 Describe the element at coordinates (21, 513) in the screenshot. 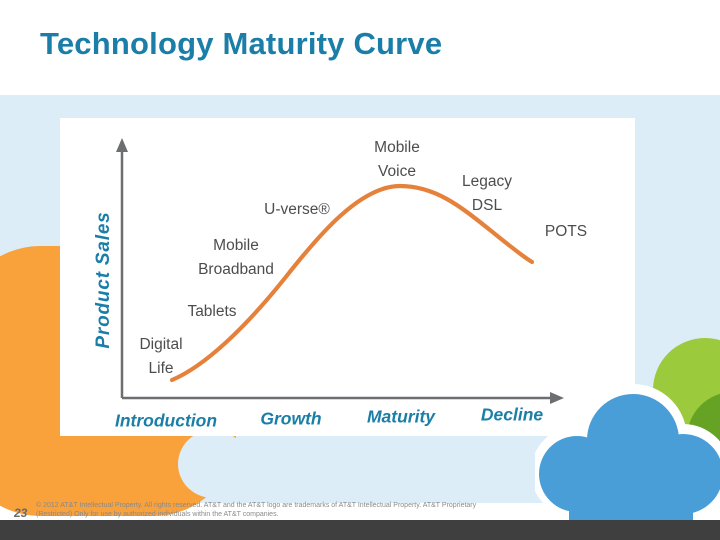

I see `page-number: 23` at that location.